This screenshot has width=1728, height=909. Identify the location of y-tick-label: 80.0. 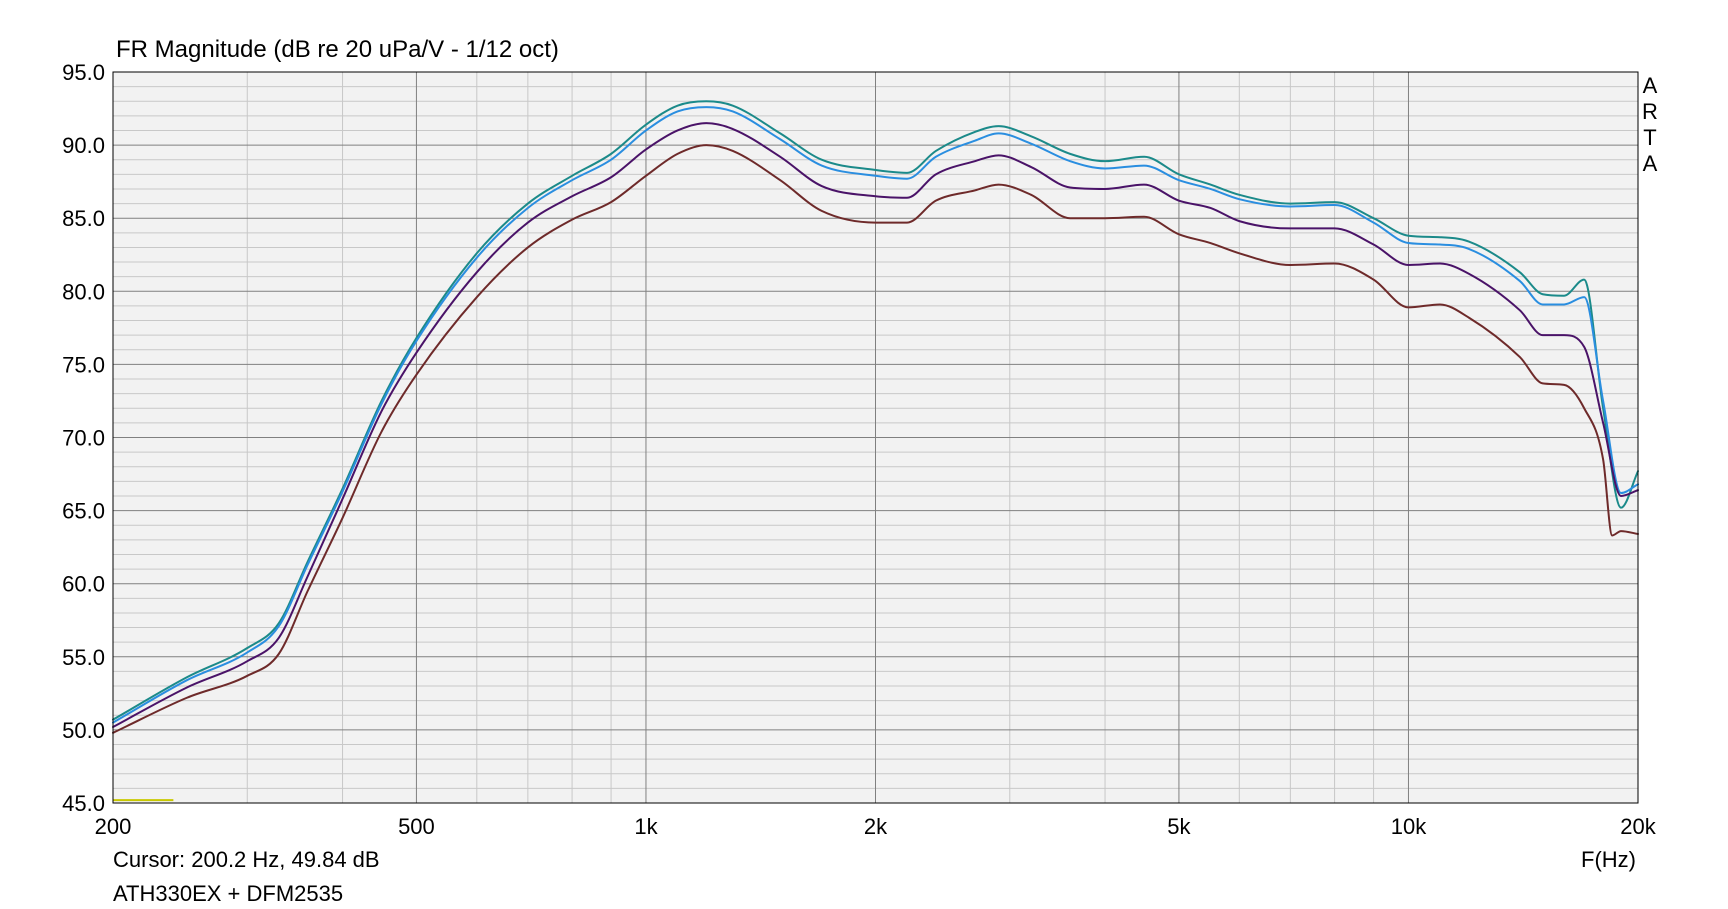
(83, 291).